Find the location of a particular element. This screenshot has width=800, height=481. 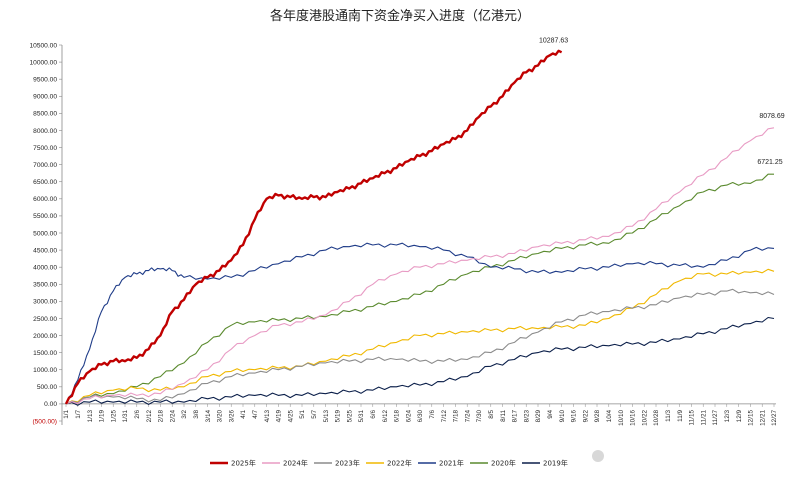

x-tick-label: 9/22 is located at coordinates (585, 415).